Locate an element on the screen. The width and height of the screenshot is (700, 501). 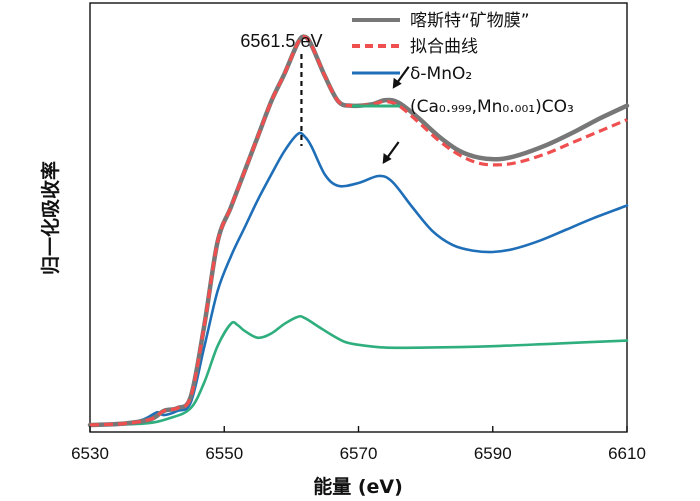
legend-label-calcite: (Ca₀.₉₉₉,Mn₀.₀₀₁)CO₃ is located at coordinates (492, 107).